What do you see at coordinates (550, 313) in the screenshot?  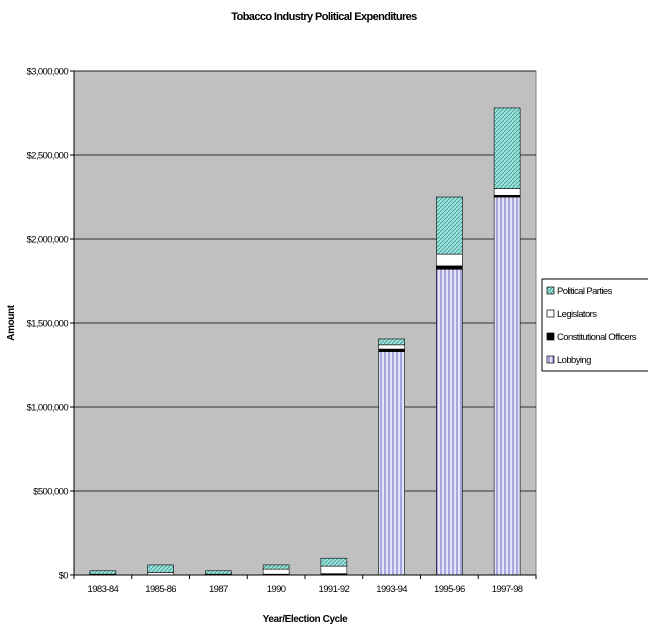 I see `legend-swatch-legislators` at bounding box center [550, 313].